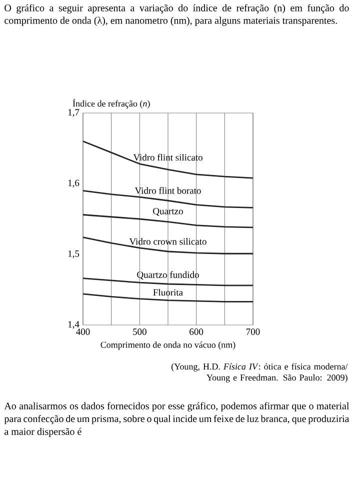 Image resolution: width=353 pixels, height=482 pixels. I want to click on series-label: Vidro flint borato, so click(167, 190).